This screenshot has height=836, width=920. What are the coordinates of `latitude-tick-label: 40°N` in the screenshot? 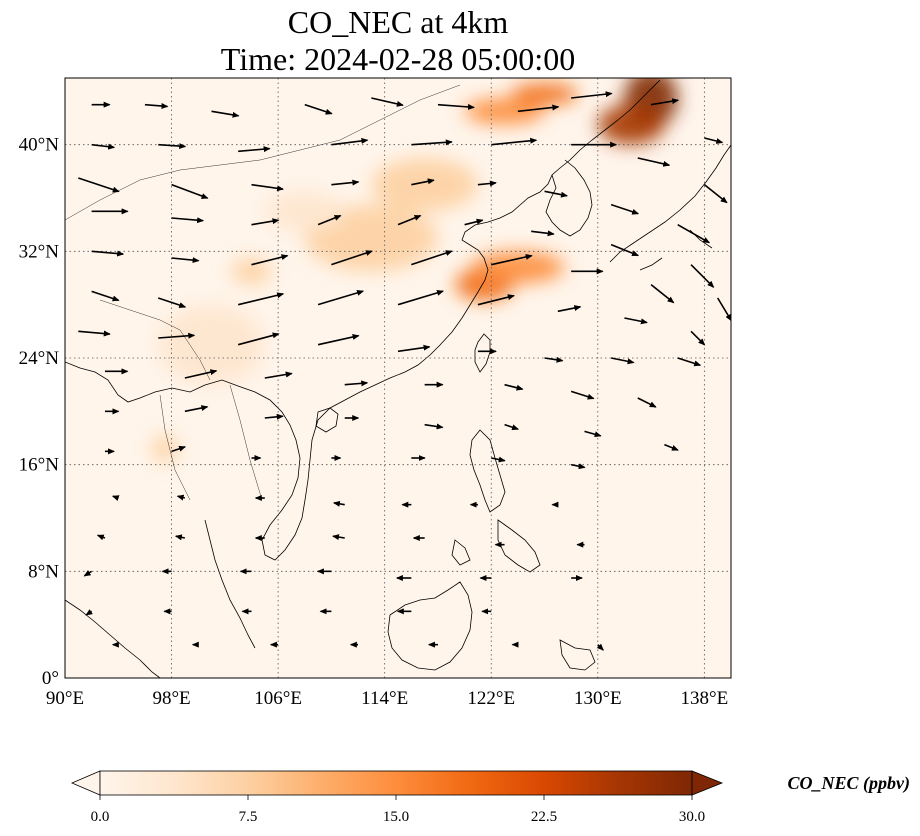 It's located at (39, 145).